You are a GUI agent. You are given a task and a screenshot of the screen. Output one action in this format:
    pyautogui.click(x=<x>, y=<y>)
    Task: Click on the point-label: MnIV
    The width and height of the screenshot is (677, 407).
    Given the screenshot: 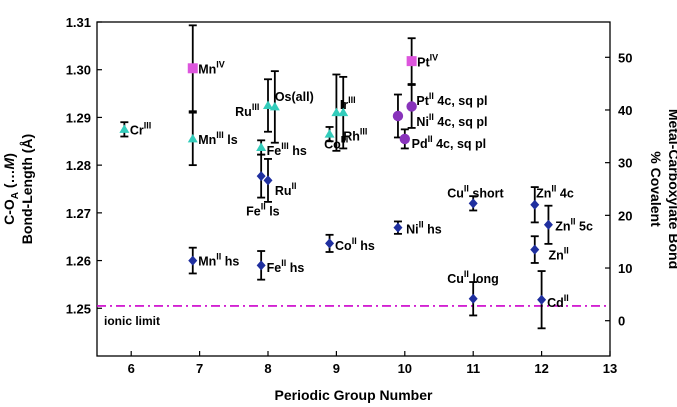 What is the action you would take?
    pyautogui.click(x=211, y=67)
    